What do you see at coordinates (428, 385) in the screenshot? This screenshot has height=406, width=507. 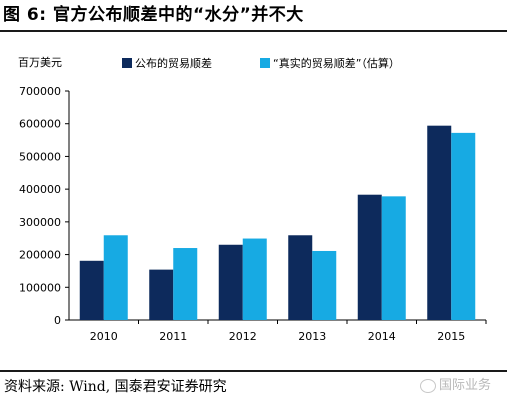 I see `wechat-icon` at bounding box center [428, 385].